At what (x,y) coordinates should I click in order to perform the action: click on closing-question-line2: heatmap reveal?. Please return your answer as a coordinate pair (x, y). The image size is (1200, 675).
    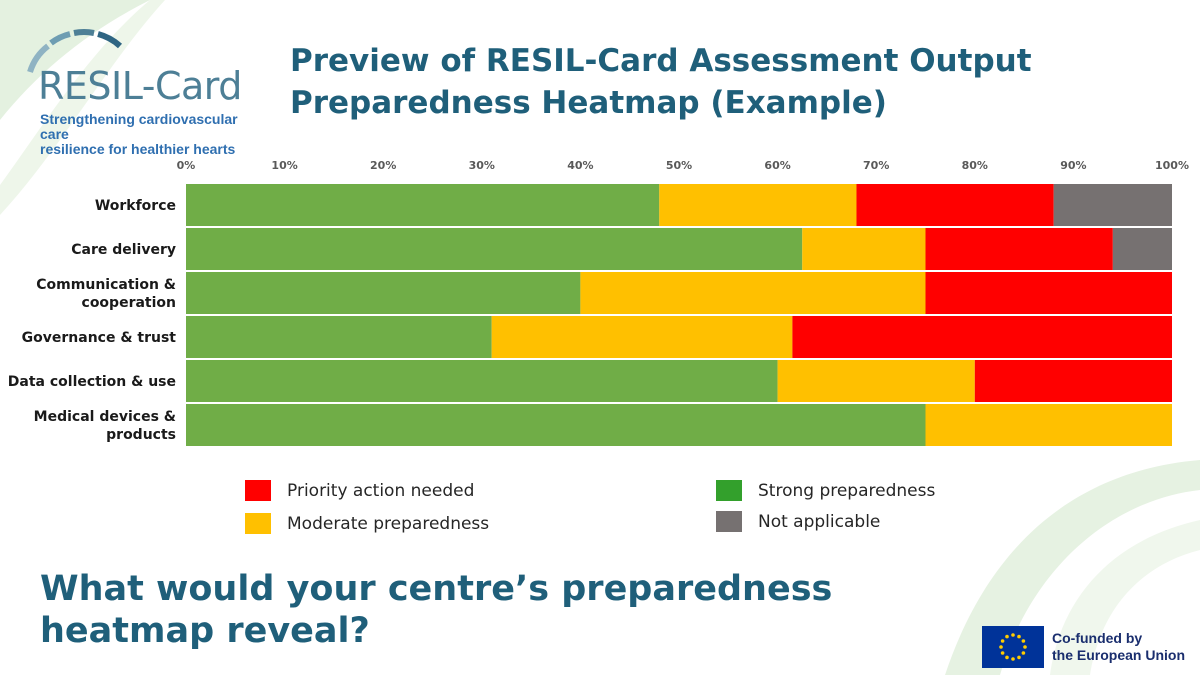
    Looking at the image, I should click on (205, 631).